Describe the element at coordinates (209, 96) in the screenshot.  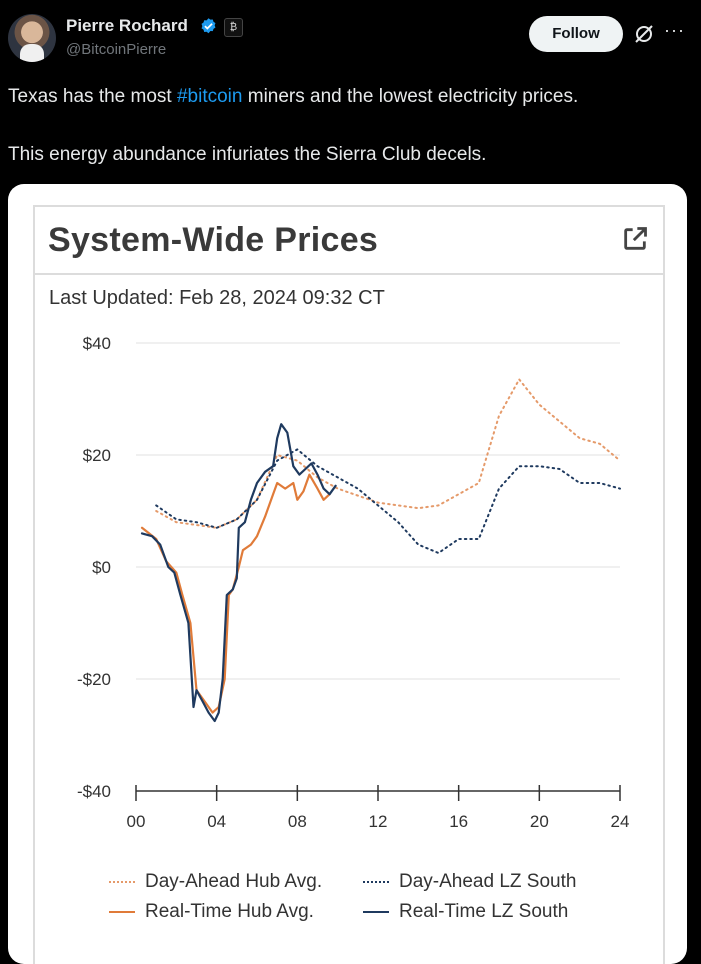
I see `hashtag-link: #bitcoin` at that location.